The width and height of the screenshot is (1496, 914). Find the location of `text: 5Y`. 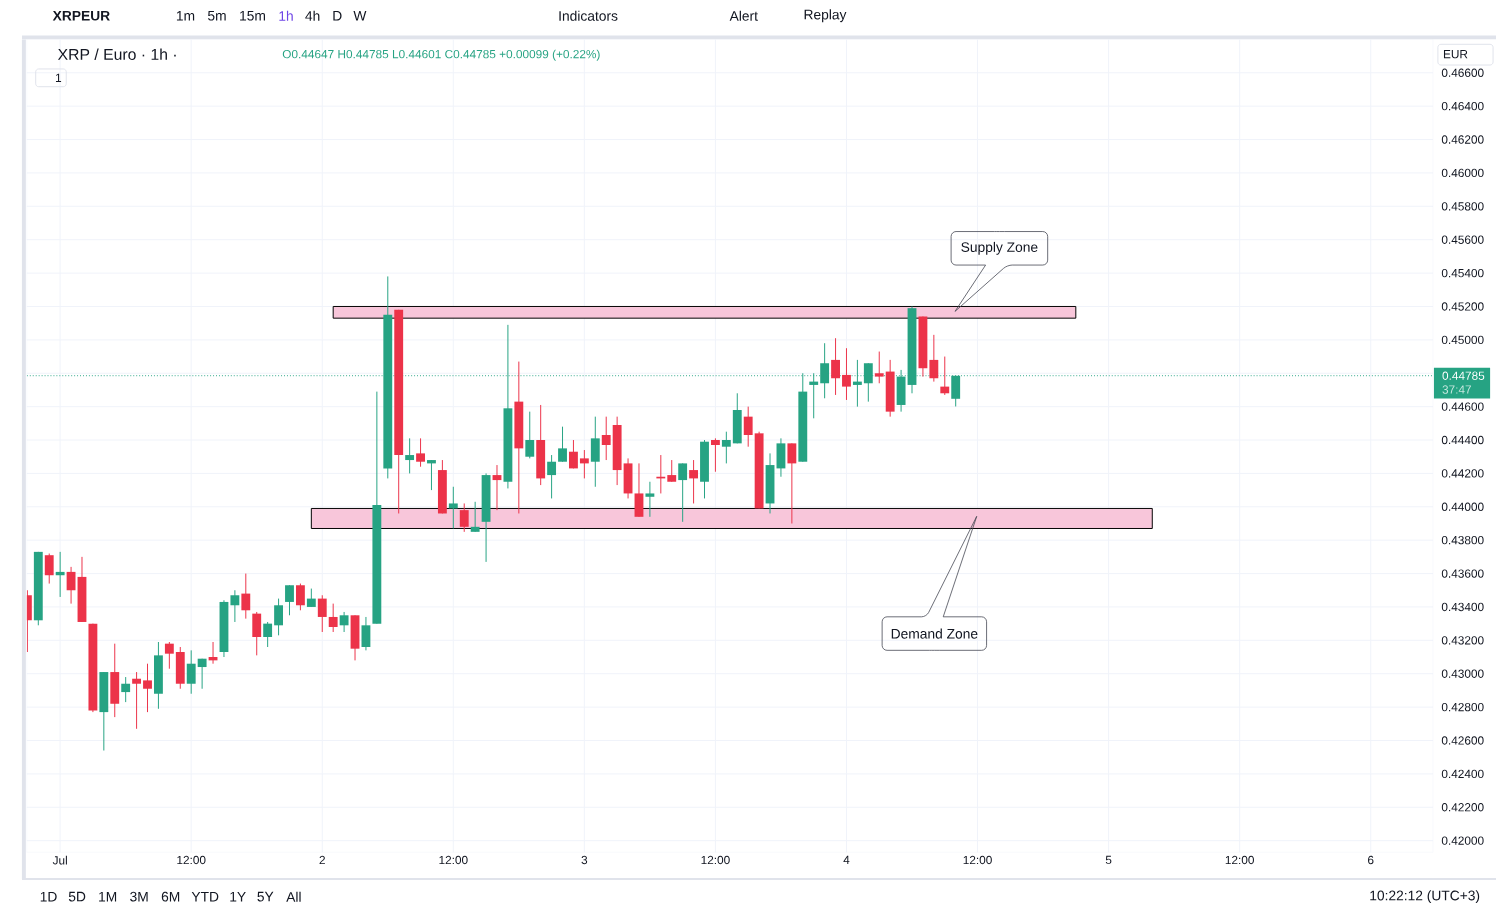

text: 5Y is located at coordinates (265, 896).